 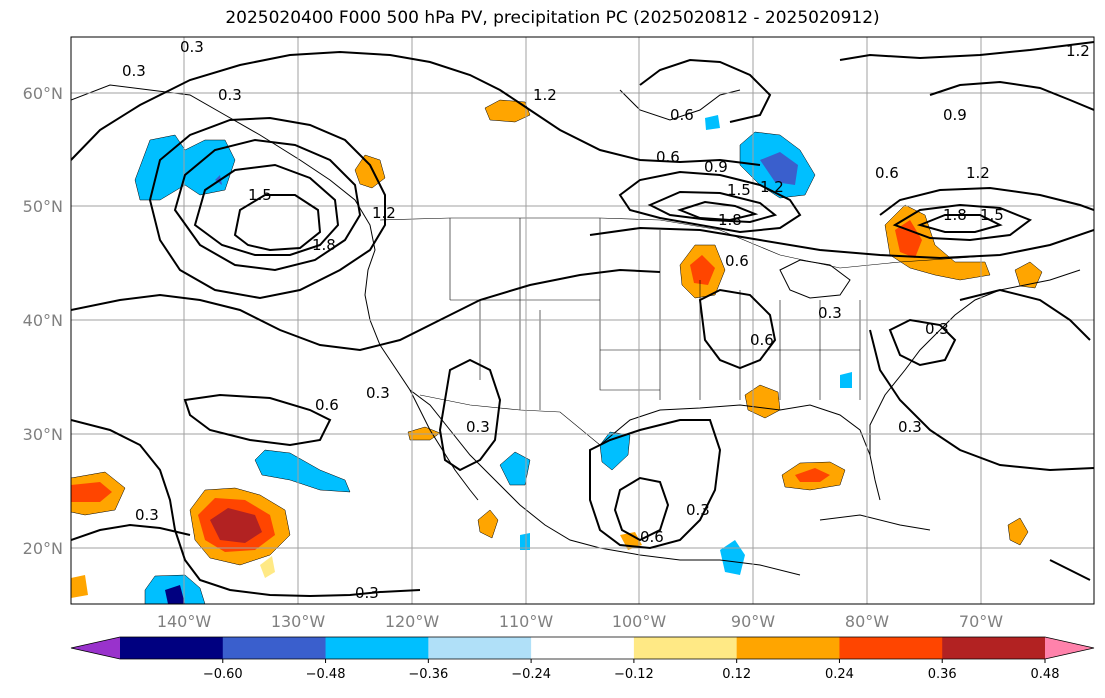 What do you see at coordinates (526, 621) in the screenshot?
I see `lon-label: 110°W` at bounding box center [526, 621].